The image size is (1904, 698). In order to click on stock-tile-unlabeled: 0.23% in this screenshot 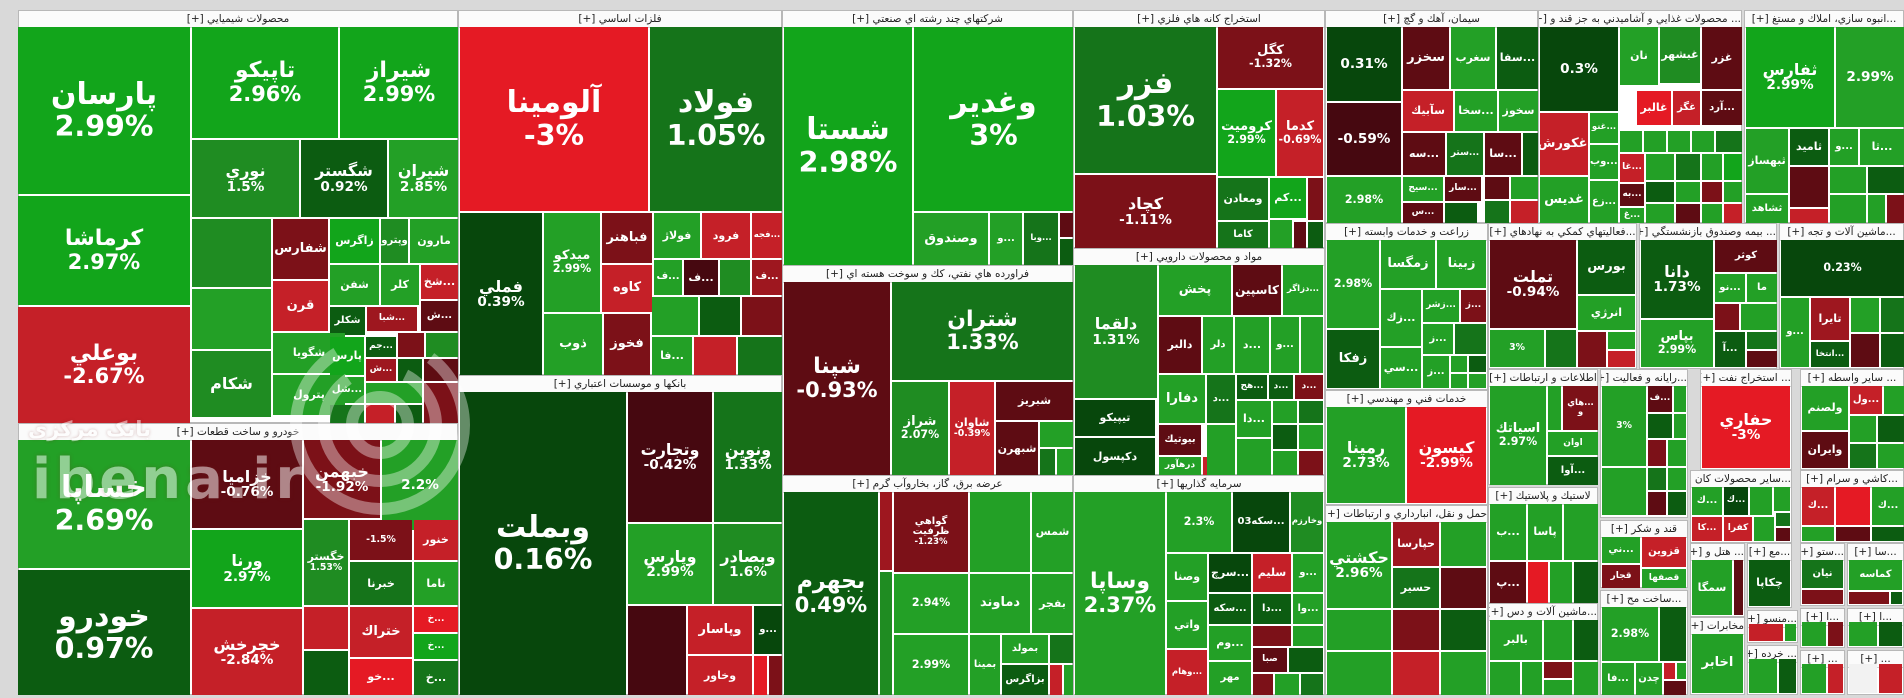, I will do `click(1842, 268)`.